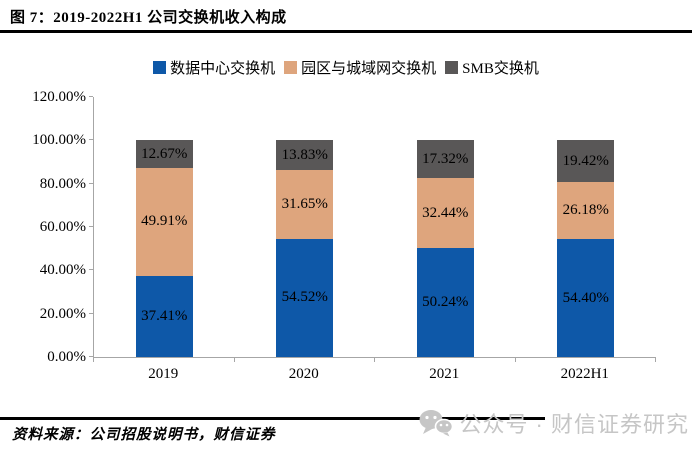 This screenshot has height=453, width=692. I want to click on bar-segment-label: 12.67%, so click(164, 153).